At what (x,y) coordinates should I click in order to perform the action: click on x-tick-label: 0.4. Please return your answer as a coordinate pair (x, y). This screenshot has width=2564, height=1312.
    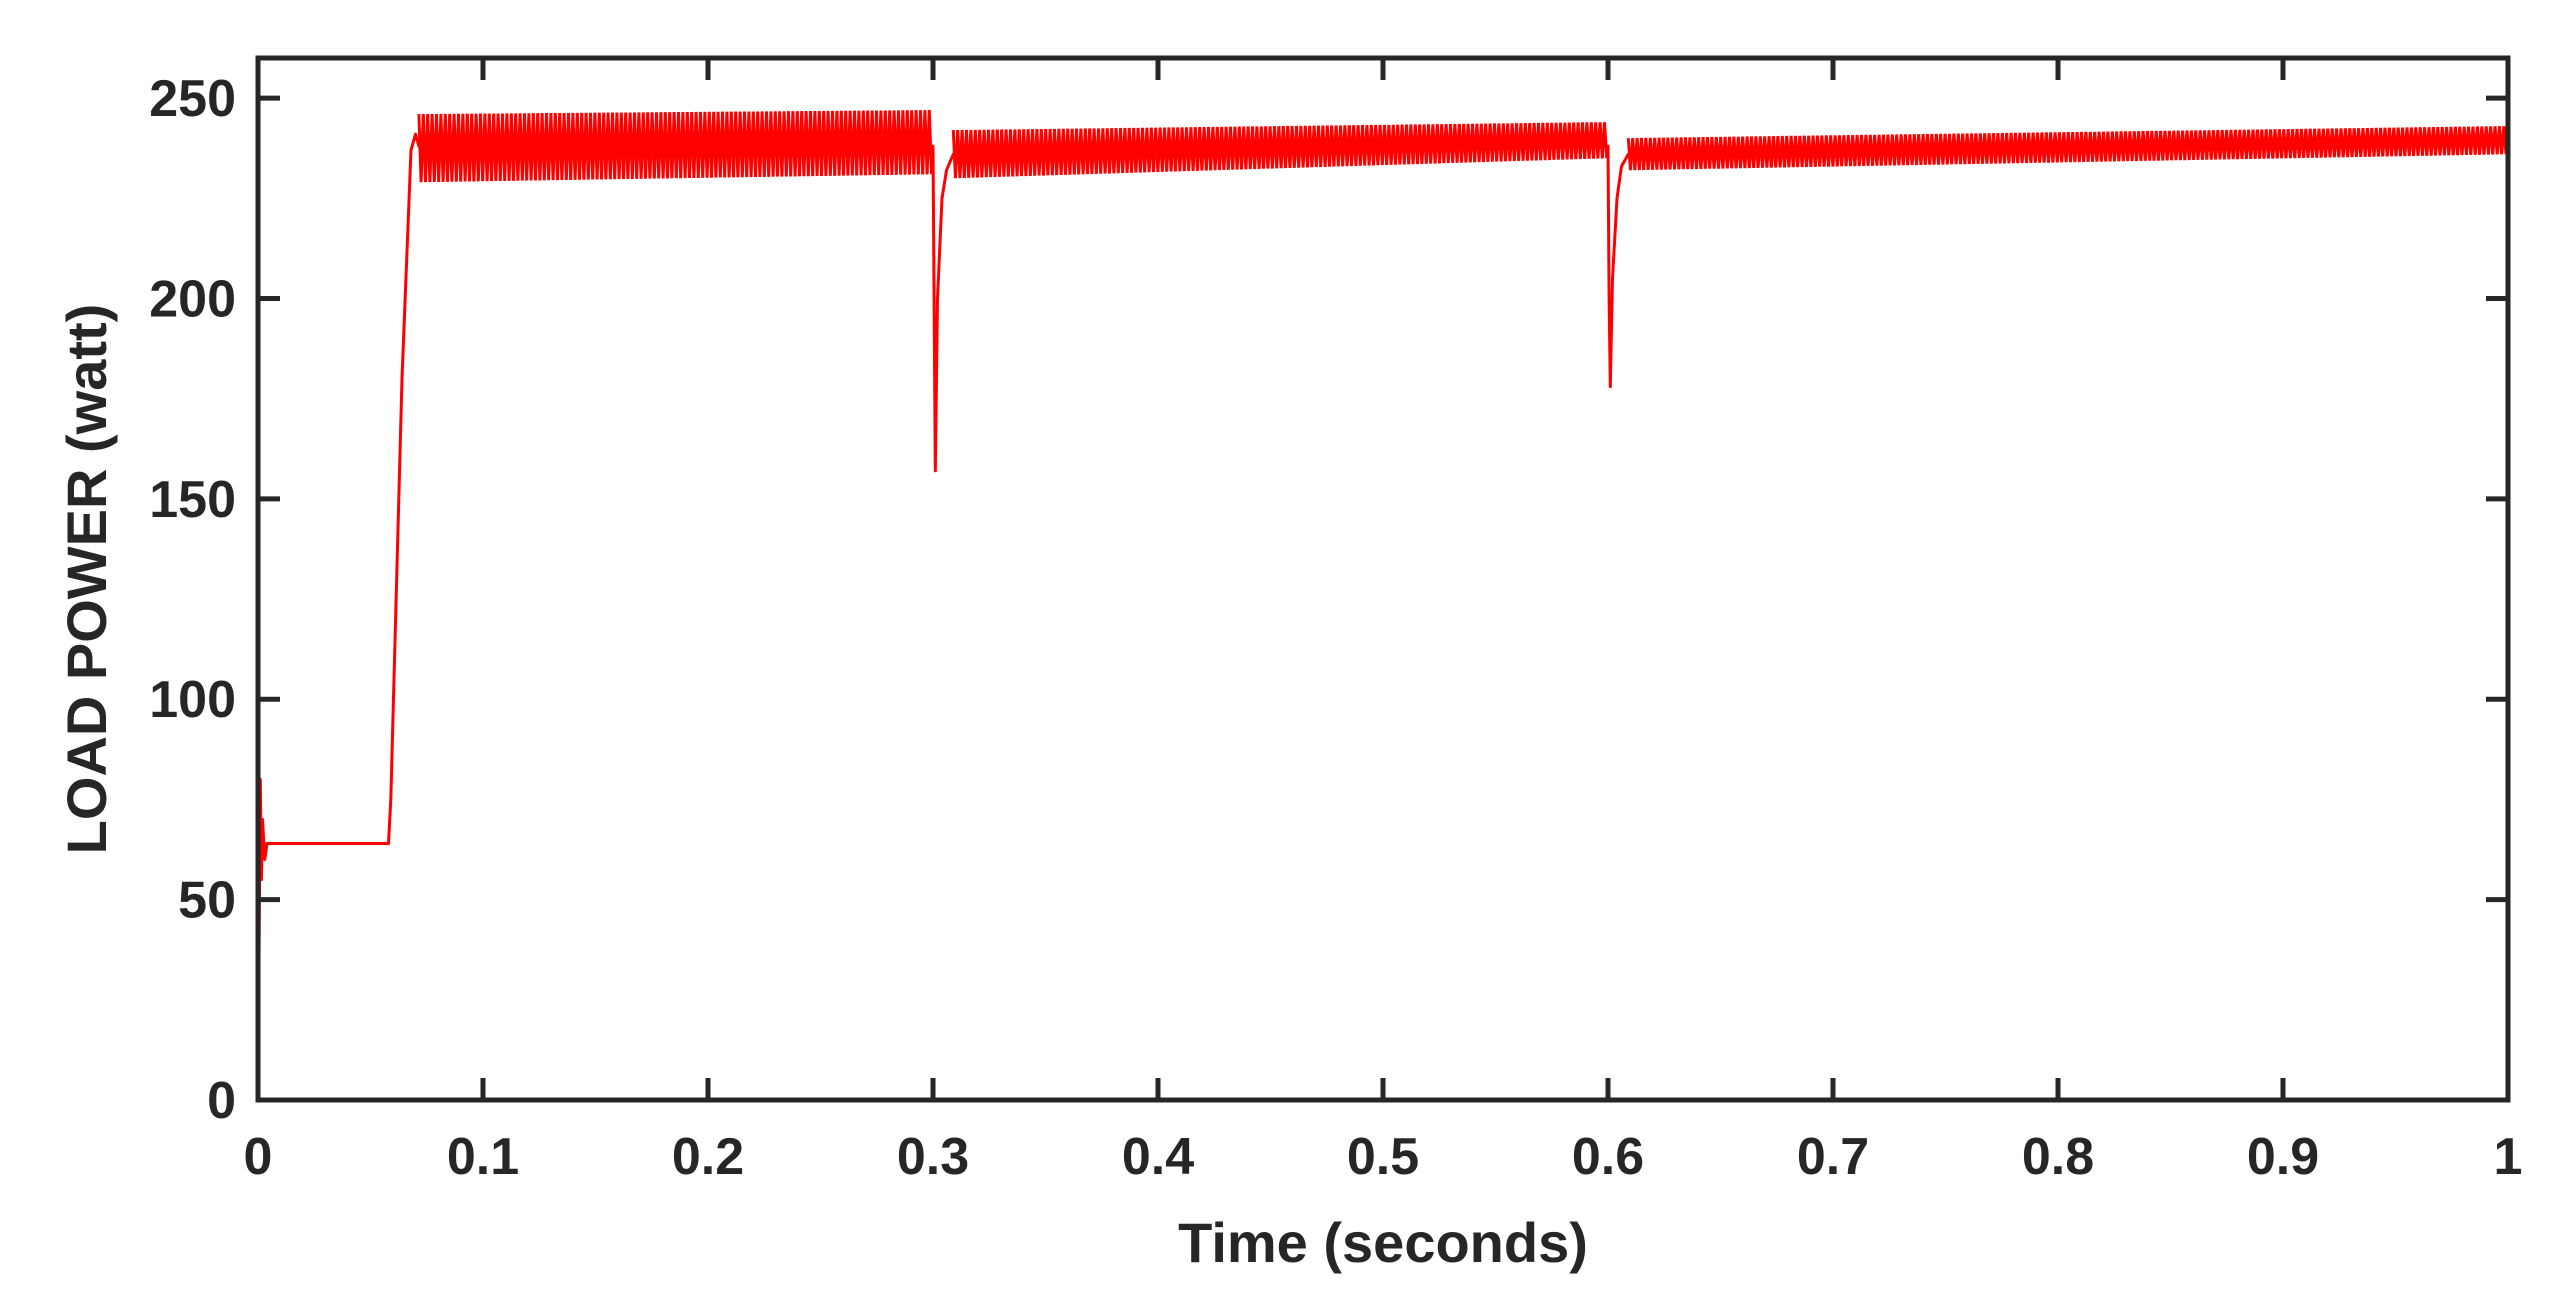
    Looking at the image, I should click on (1158, 1157).